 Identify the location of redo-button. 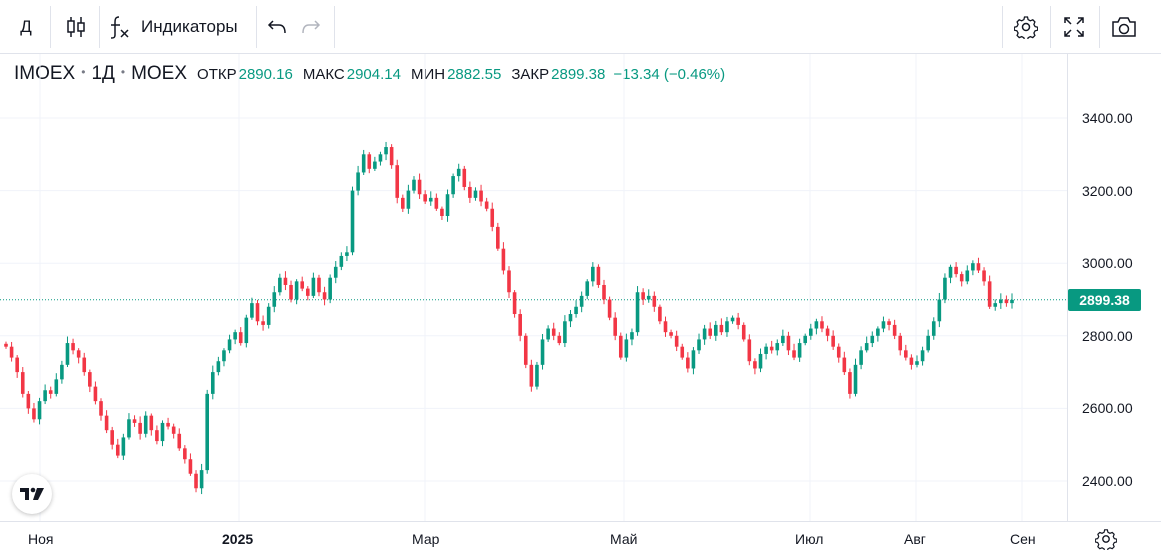
(311, 27).